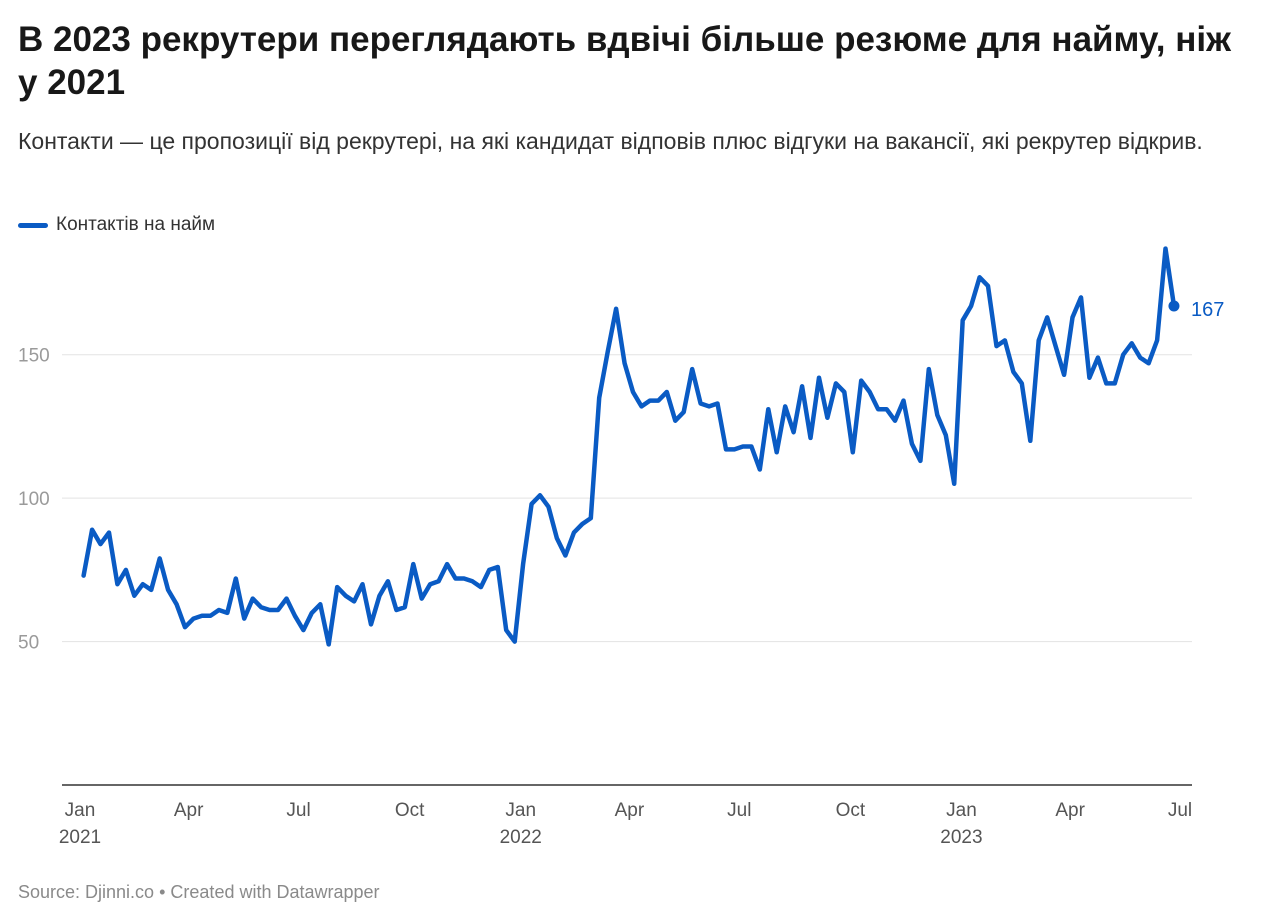 This screenshot has width=1280, height=924. What do you see at coordinates (86, 892) in the screenshot?
I see `source-link: Source: Djinni.co` at bounding box center [86, 892].